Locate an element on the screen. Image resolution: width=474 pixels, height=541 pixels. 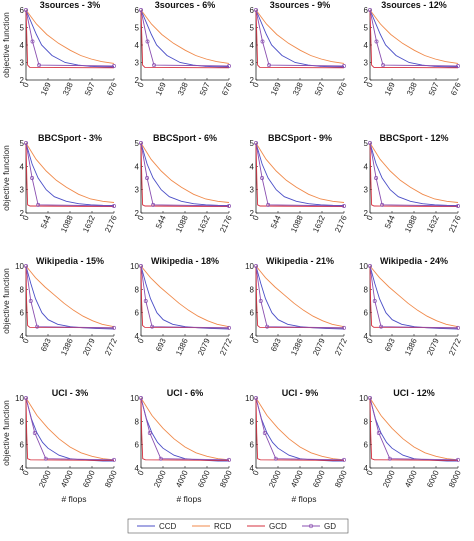
x-tick-label: 693 is located at coordinates (276, 345).